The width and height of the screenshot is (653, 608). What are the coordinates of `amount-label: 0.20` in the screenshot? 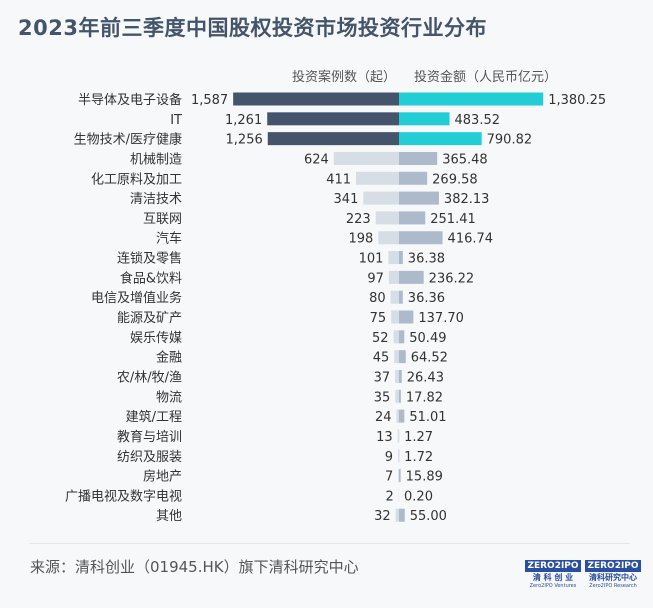 It's located at (418, 496).